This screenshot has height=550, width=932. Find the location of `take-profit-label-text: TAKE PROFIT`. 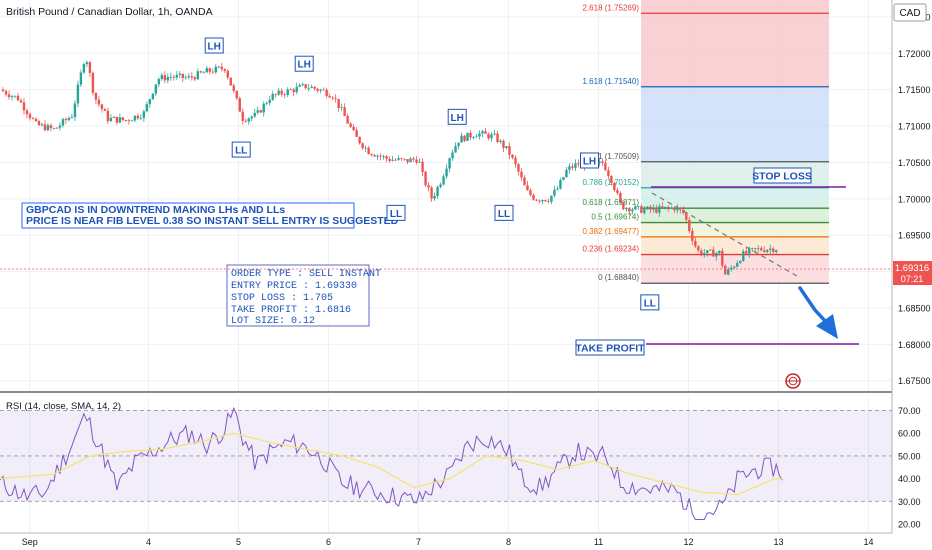

take-profit-label-text: TAKE PROFIT is located at coordinates (610, 349).